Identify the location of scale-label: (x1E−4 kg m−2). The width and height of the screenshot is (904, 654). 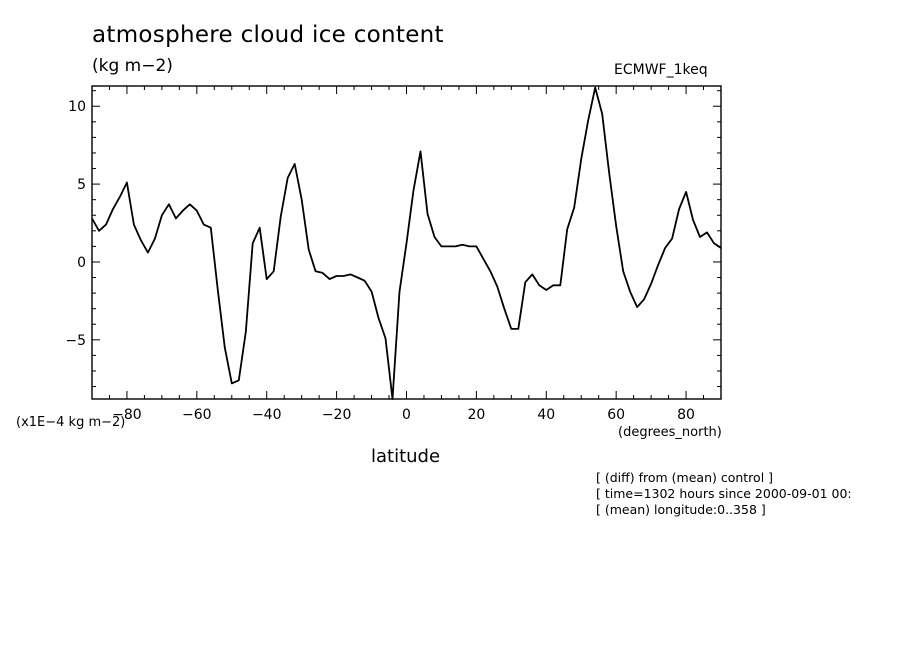
(71, 422).